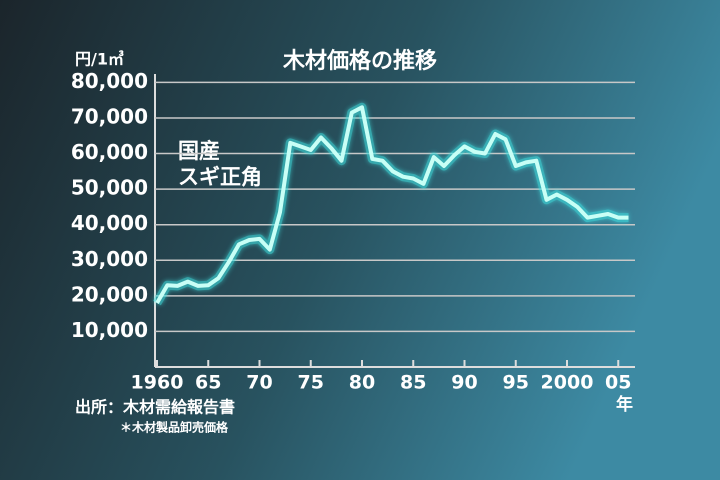 The width and height of the screenshot is (720, 480). I want to click on x-tick-label: 75, so click(311, 383).